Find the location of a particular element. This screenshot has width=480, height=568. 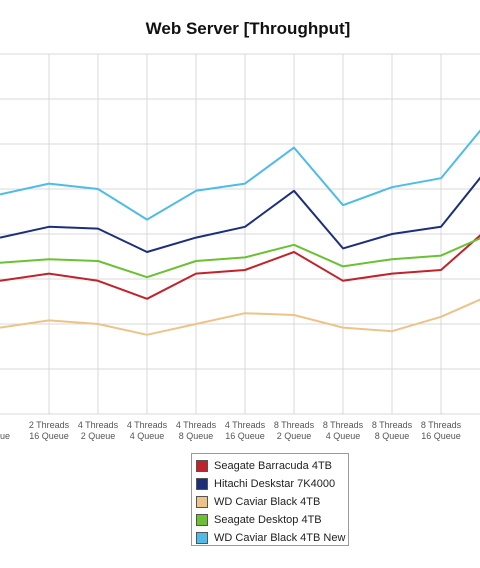

legend-label: Seagate Desktop 4TB is located at coordinates (268, 520).